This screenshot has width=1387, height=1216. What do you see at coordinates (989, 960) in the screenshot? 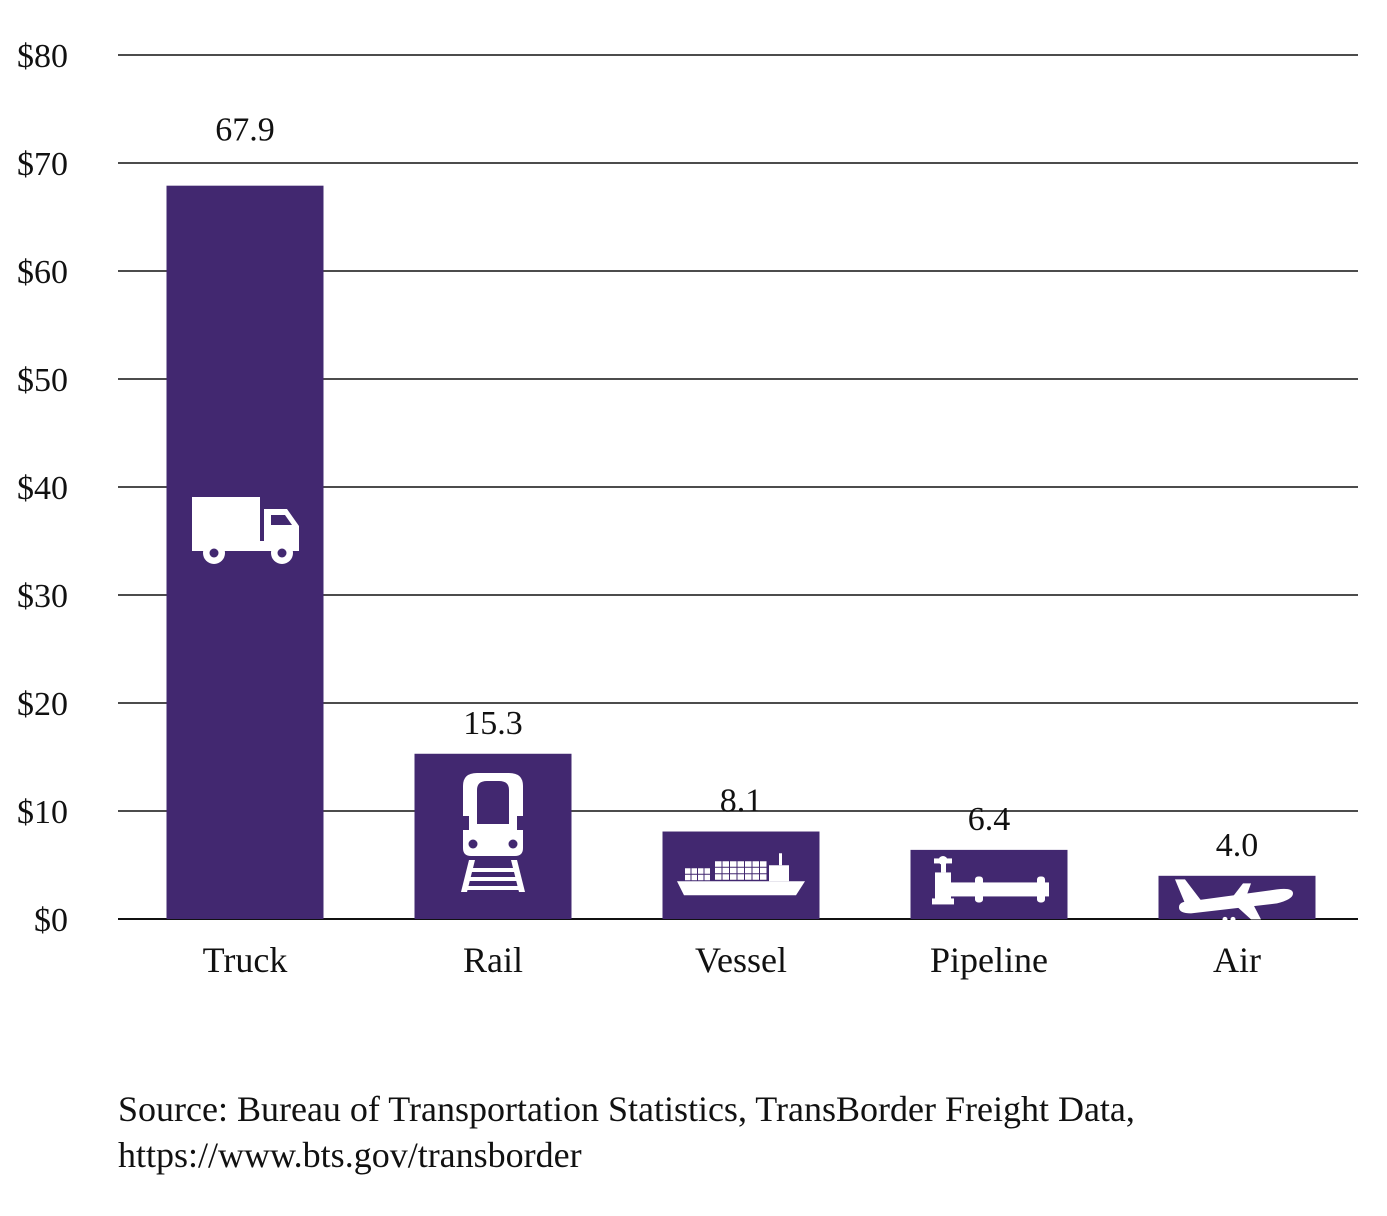
I see `category-label: Pipeline` at bounding box center [989, 960].